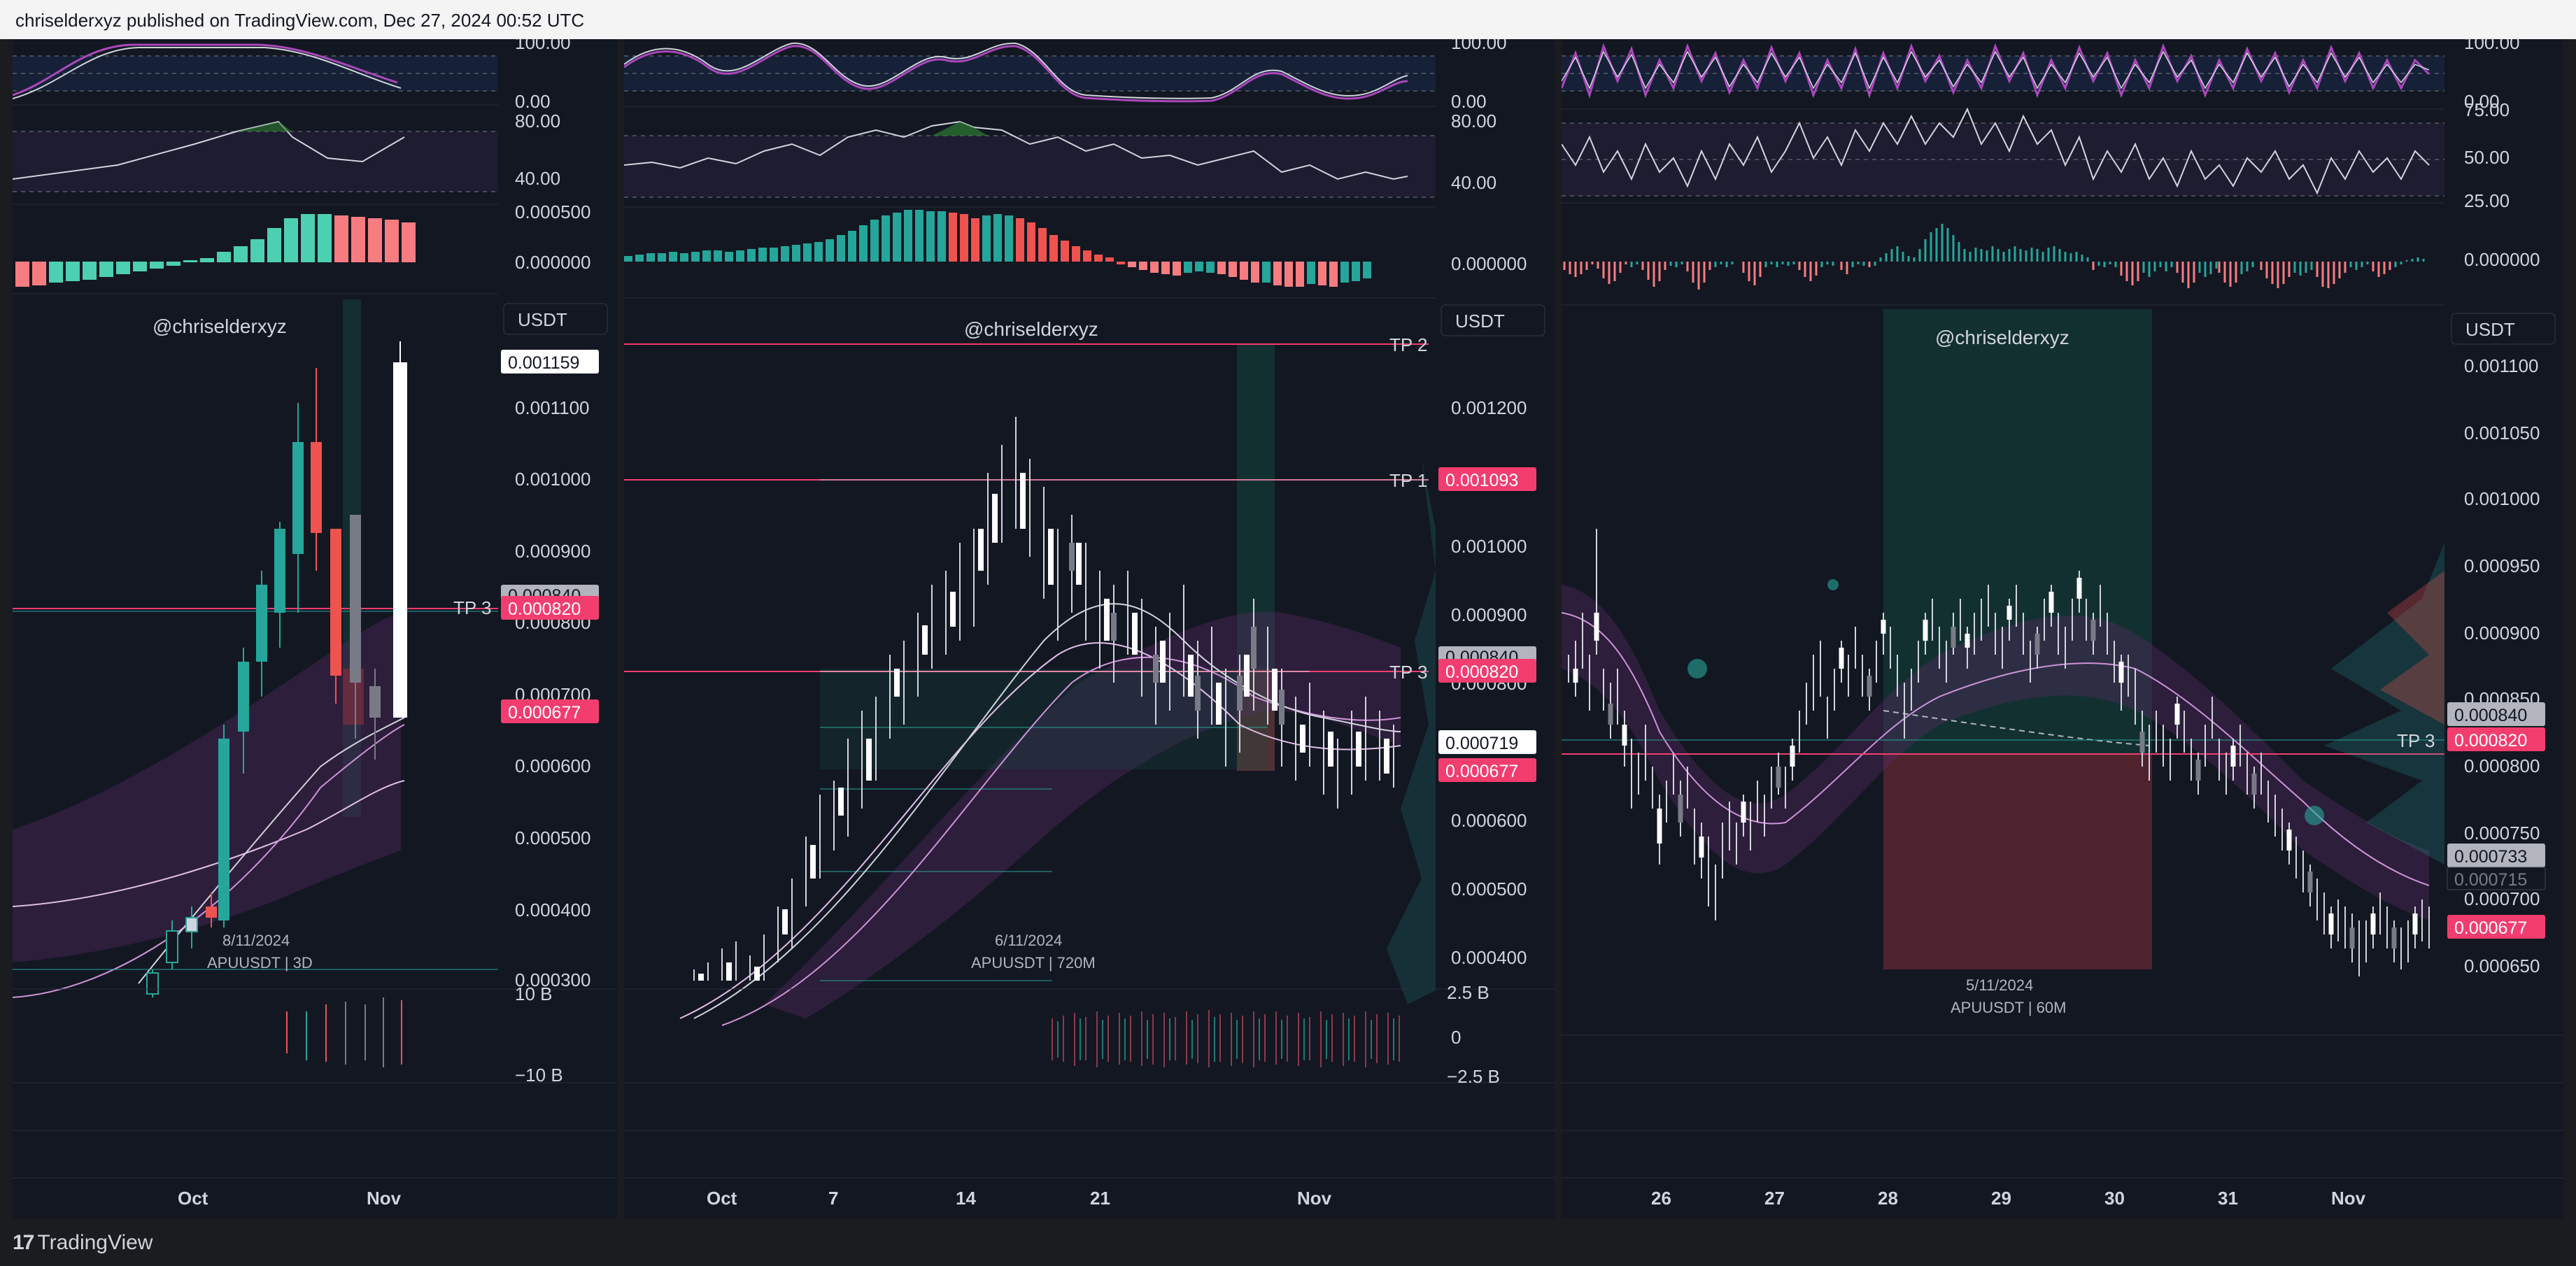 The image size is (2576, 1266). Describe the element at coordinates (552, 909) in the screenshot. I see `price-axis-7: 0.000400` at that location.